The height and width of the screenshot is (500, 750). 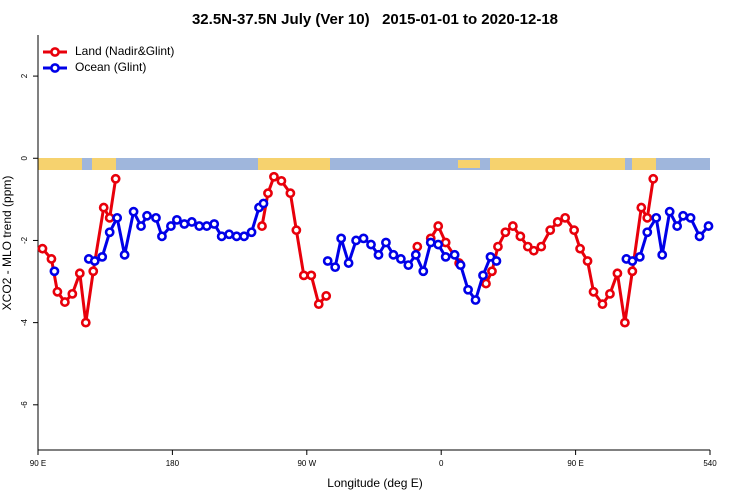 What do you see at coordinates (55, 68) in the screenshot?
I see `legend-marker` at bounding box center [55, 68].